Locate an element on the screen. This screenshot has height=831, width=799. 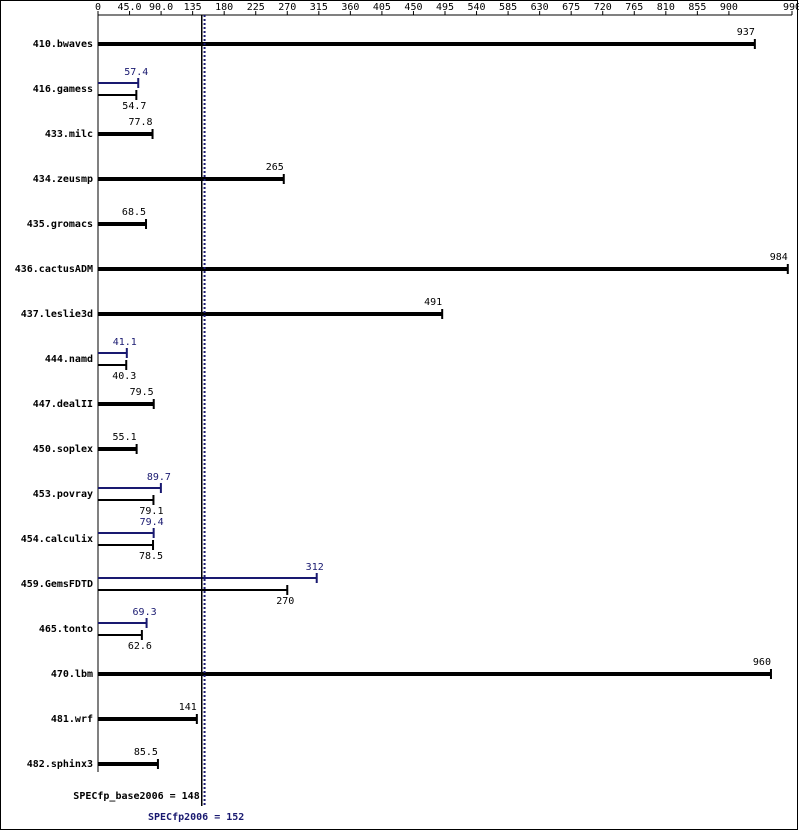
value-label: 491 is located at coordinates (433, 302).